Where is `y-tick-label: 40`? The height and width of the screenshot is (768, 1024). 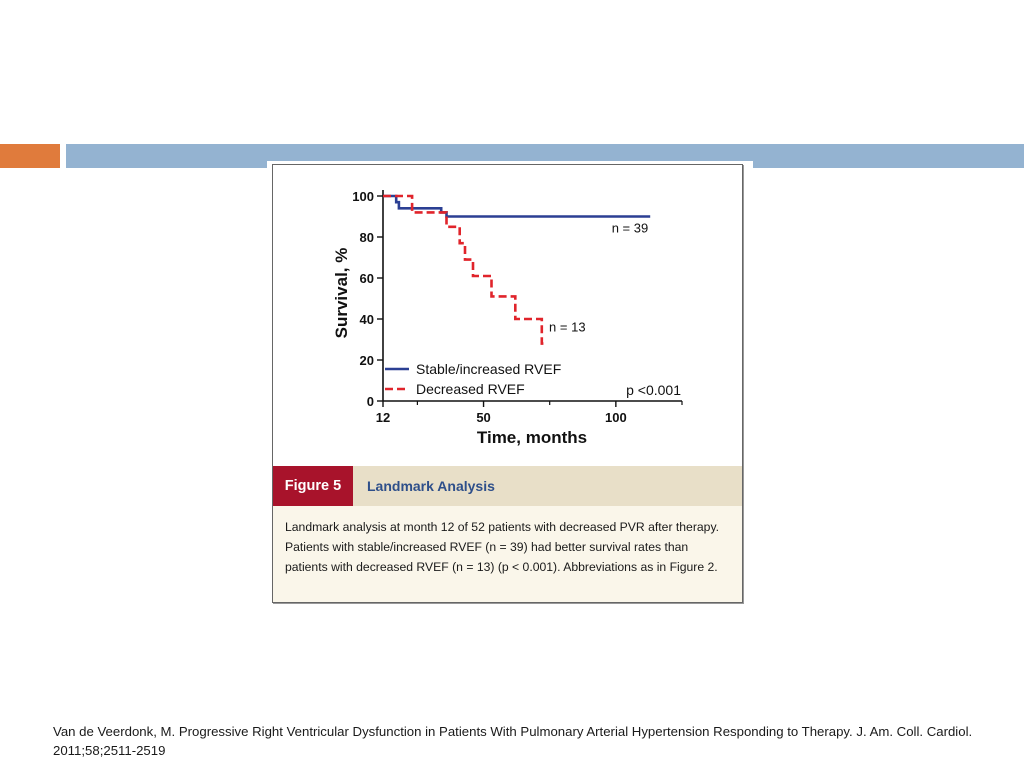 y-tick-label: 40 is located at coordinates (367, 319).